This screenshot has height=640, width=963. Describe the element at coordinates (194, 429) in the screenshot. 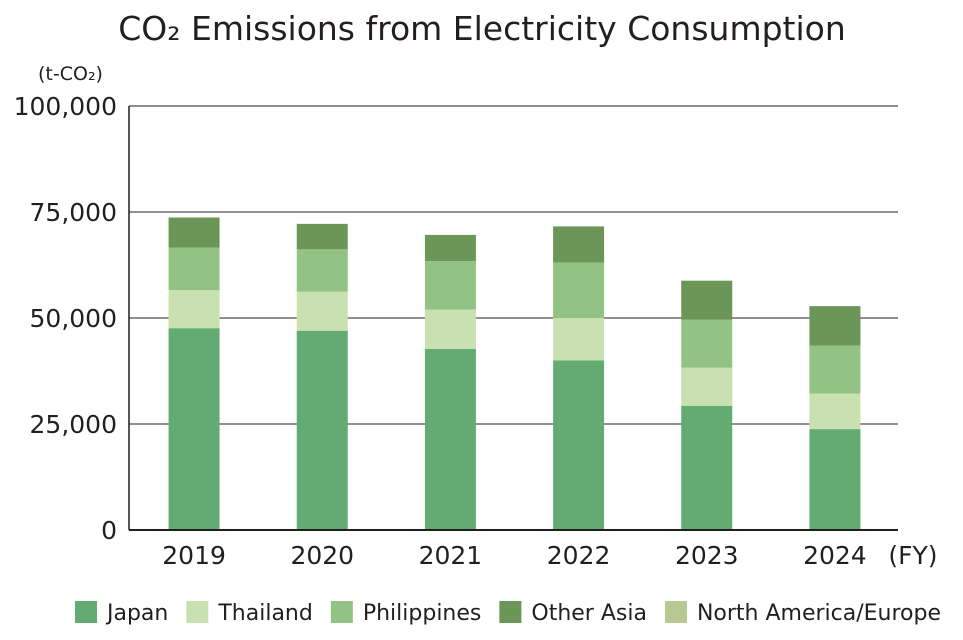

I see `bar-segment-japan-2019` at that location.